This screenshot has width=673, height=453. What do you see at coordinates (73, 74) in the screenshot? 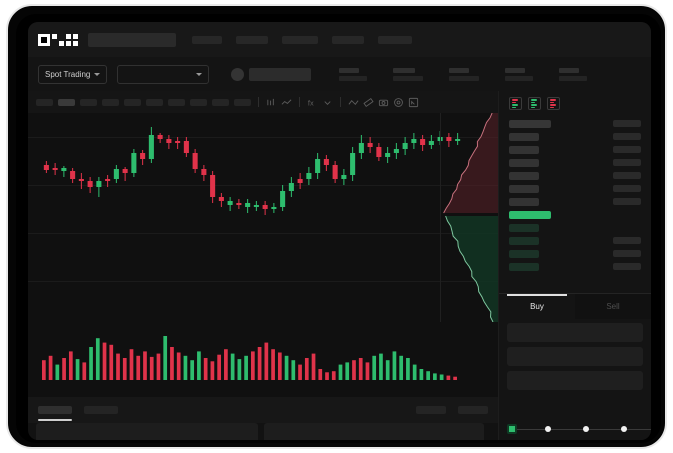
I see `market-type-selector: Spot Trading` at bounding box center [73, 74].